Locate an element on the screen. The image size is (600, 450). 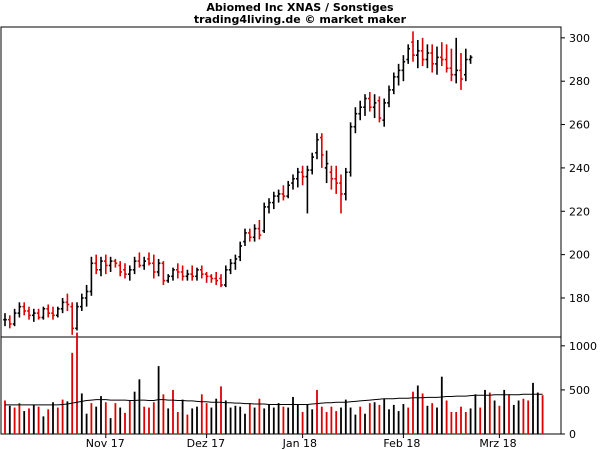
chart-title: Abiomed Inc XNAS / Sonstiges is located at coordinates (300, 7).